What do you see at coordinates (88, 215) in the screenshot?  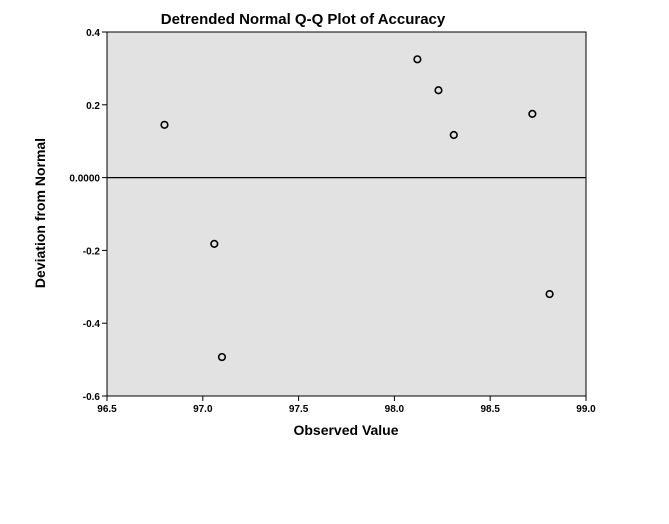 I see `y-axis-ticks: 0.4 0.2 0.0000 -0.2 -0.4 -0.6` at bounding box center [88, 215].